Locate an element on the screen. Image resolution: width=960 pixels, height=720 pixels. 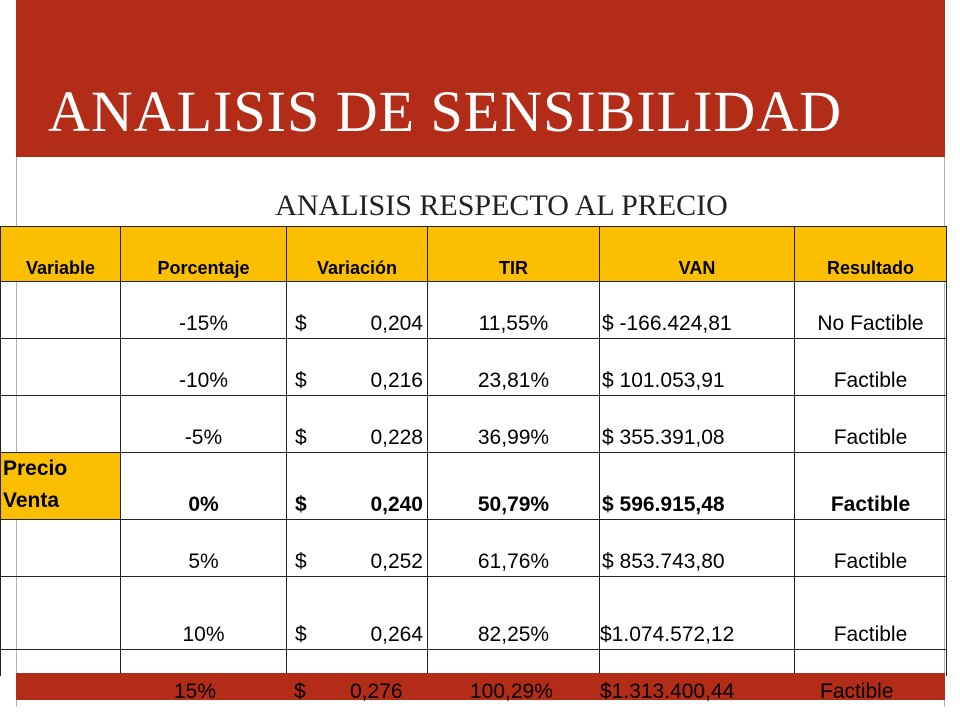
porcentaje-cell: 5% is located at coordinates (203, 548).